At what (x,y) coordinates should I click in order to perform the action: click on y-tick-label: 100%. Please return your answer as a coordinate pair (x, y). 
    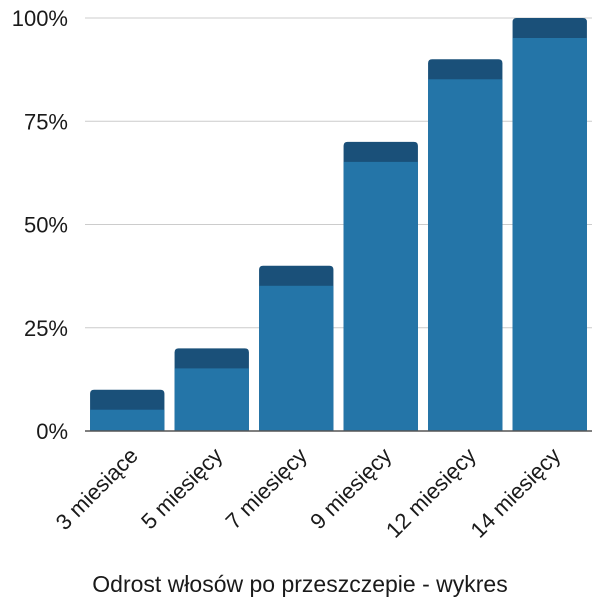
    Looking at the image, I should click on (40, 18).